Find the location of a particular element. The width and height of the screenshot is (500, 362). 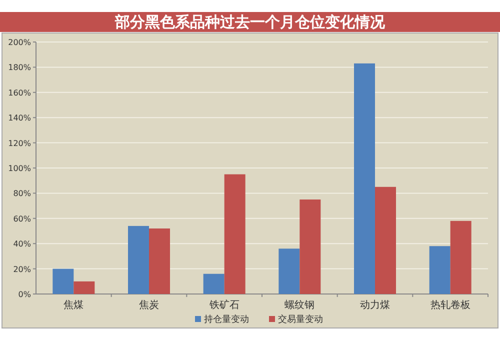

y-tick-label: 160% is located at coordinates (20, 93).